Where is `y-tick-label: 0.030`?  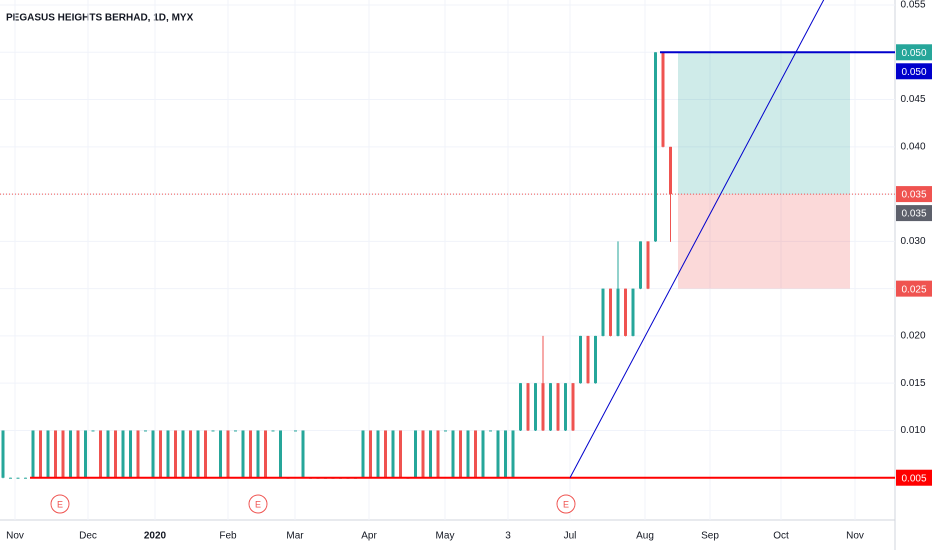
y-tick-label: 0.030 is located at coordinates (912, 241).